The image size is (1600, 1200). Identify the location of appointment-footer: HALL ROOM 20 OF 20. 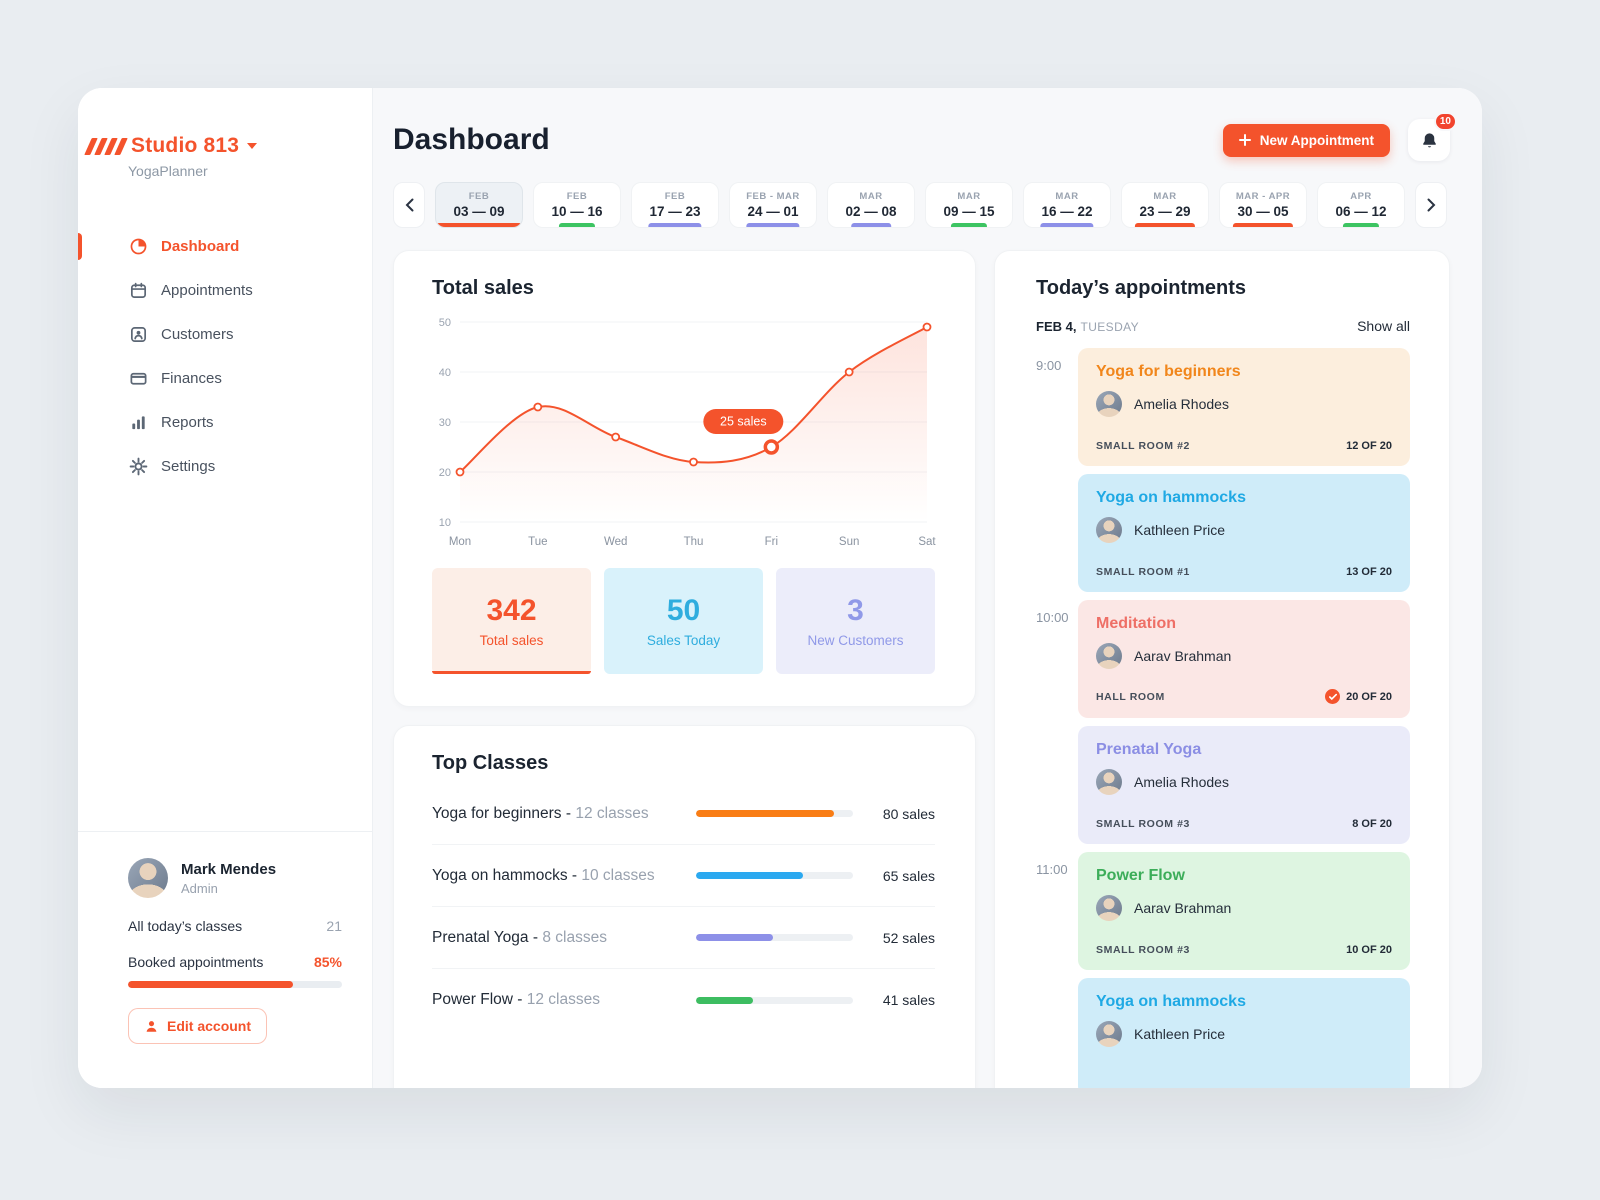
(1244, 696).